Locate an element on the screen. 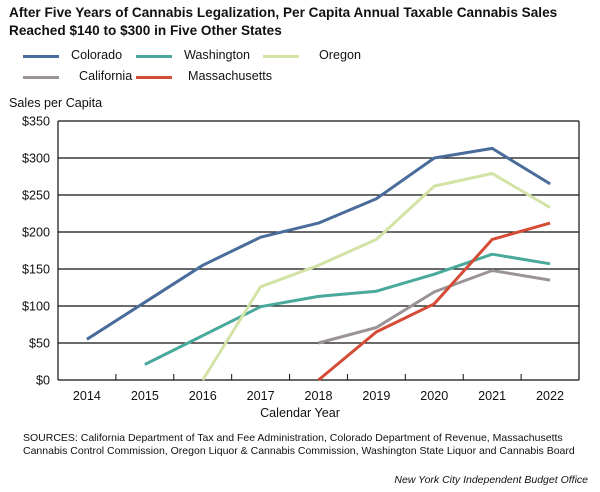  series-line-california is located at coordinates (434, 307).